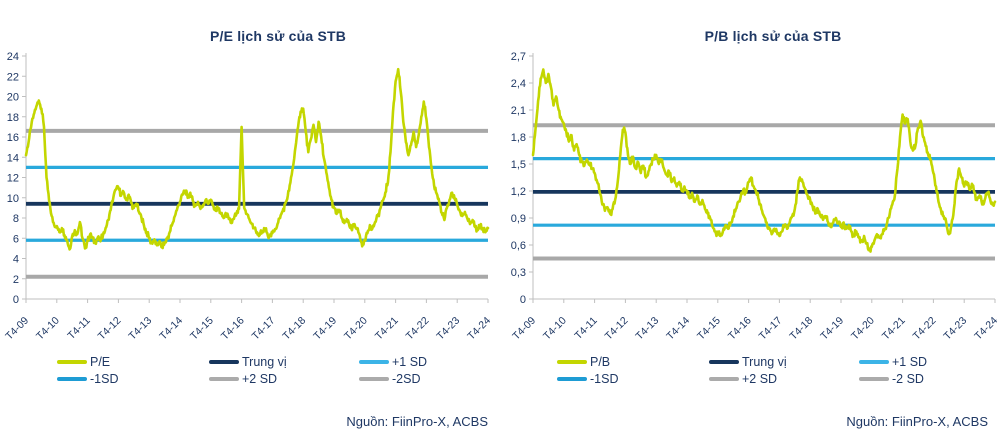  I want to click on pe-legend-label-median: Trung vị, so click(264, 361).